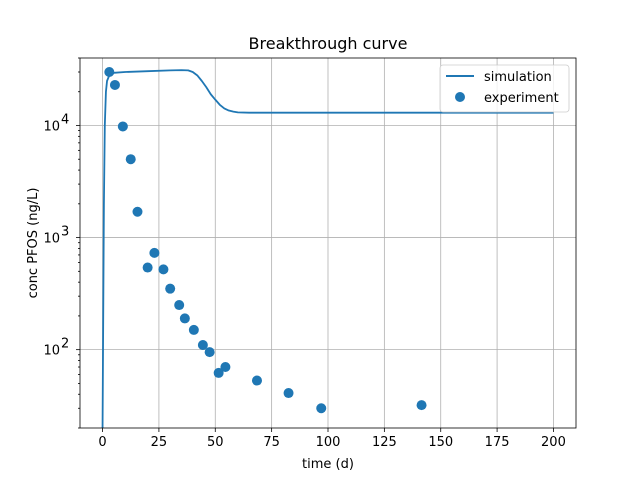 The height and width of the screenshot is (480, 640). I want to click on x-tick-label: 125, so click(384, 442).